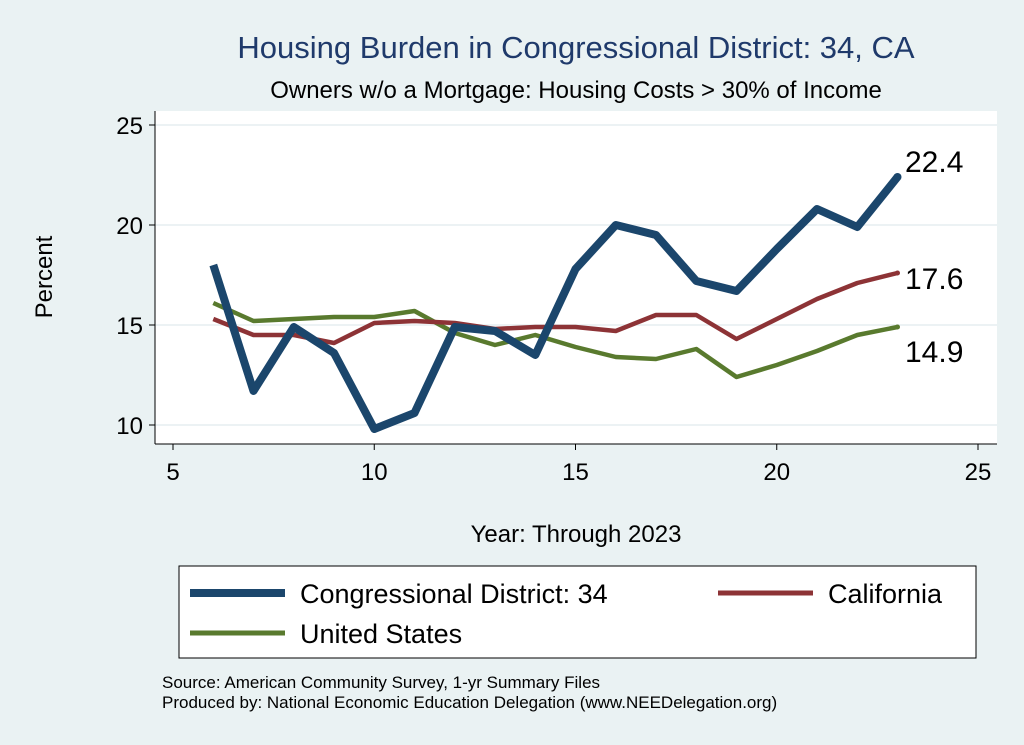  I want to click on legend-label-us: United States, so click(381, 634).